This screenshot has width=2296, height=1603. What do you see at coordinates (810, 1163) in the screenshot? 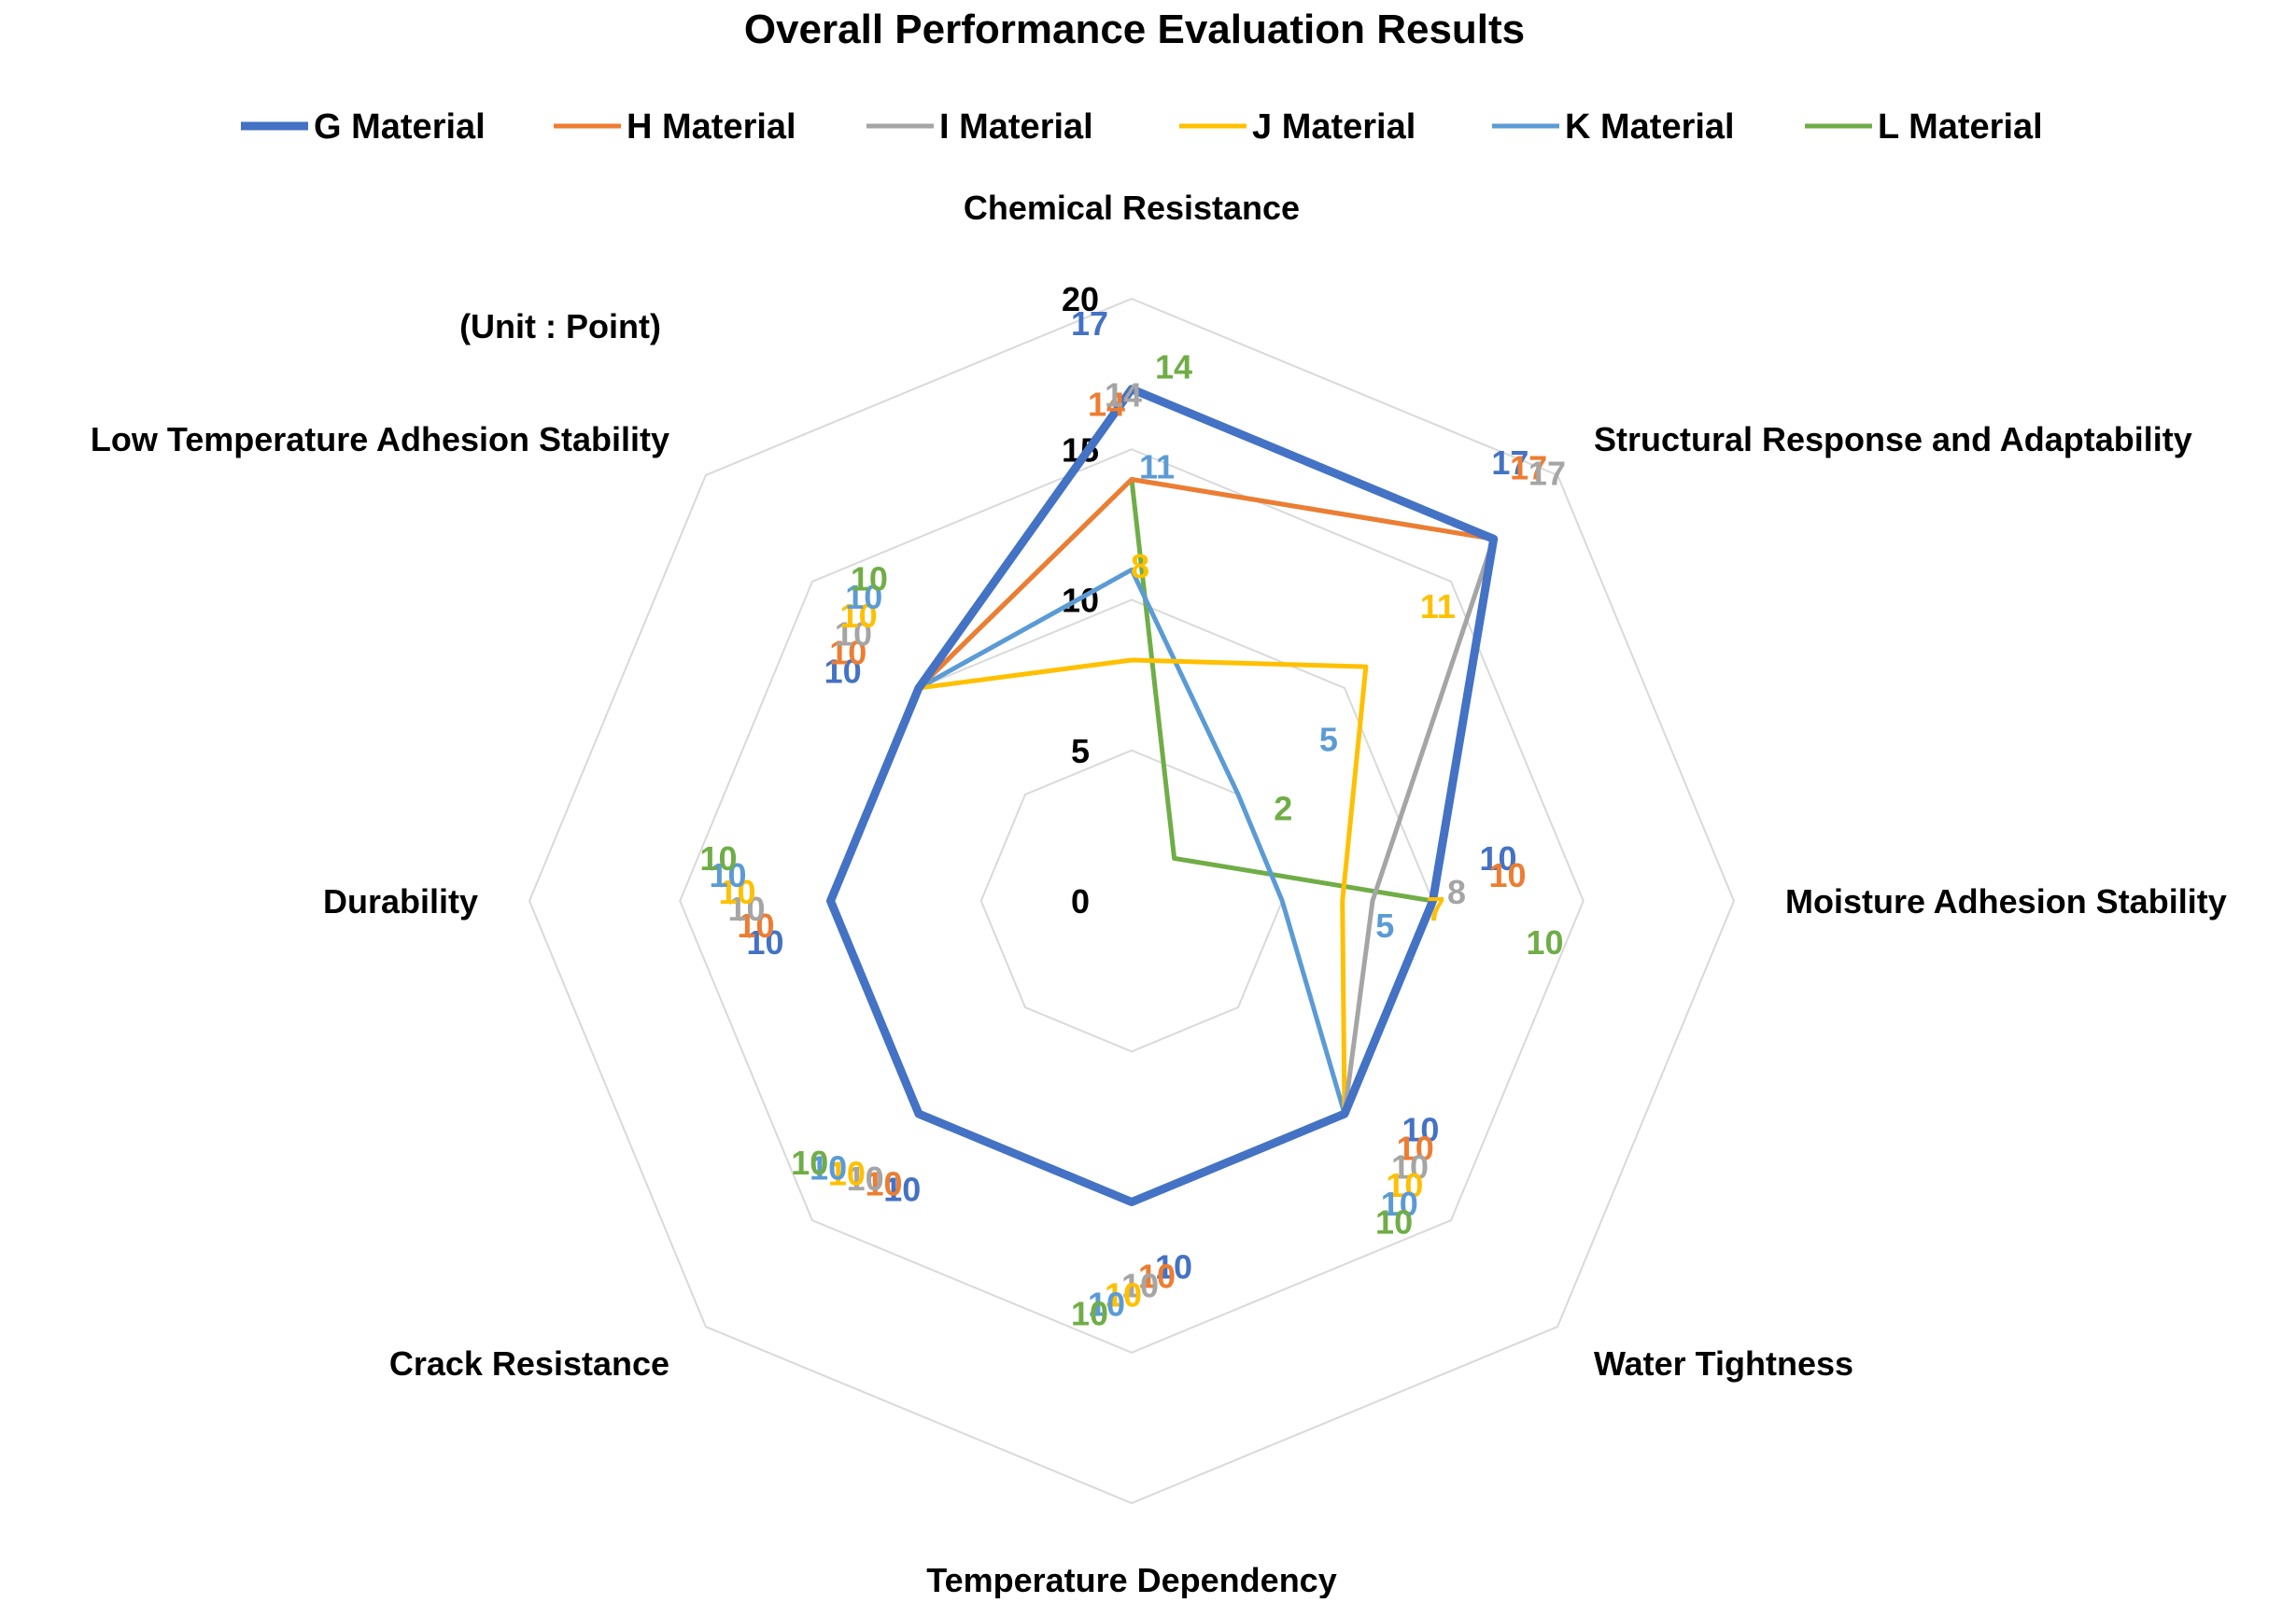
I see `data-label-5-5: 10` at bounding box center [810, 1163].